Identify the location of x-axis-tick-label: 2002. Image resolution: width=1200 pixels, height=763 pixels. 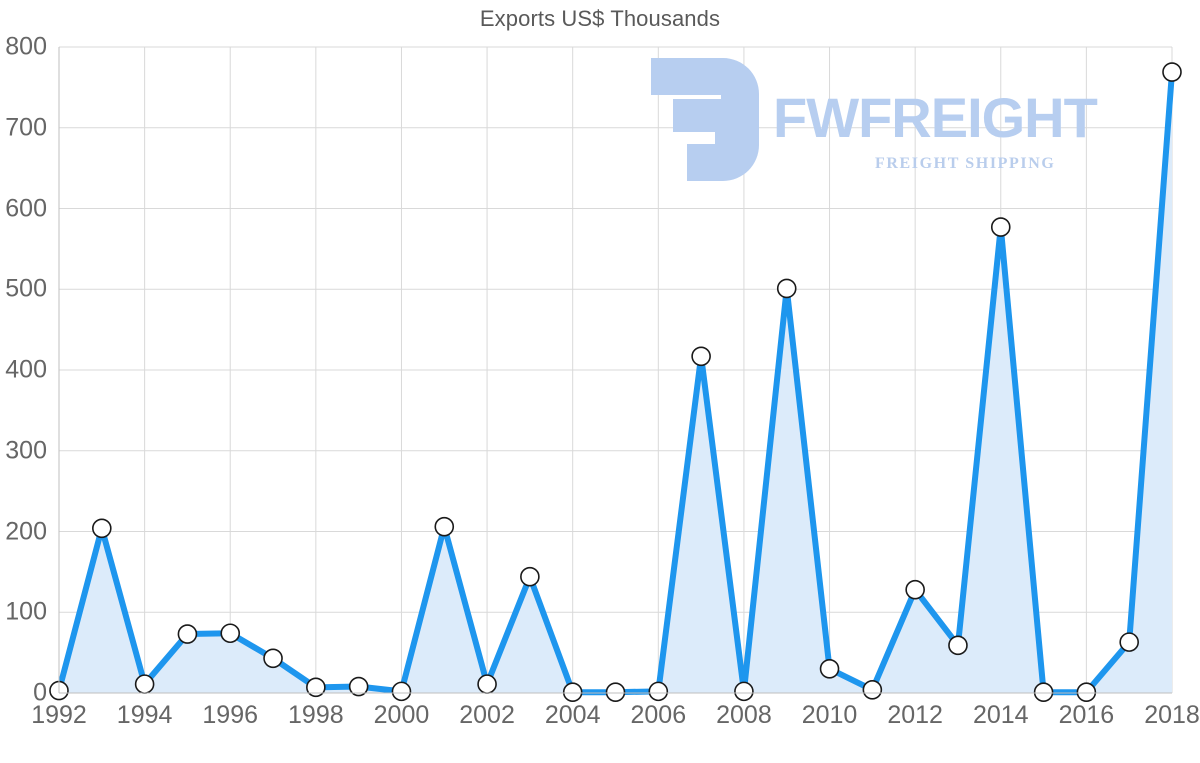
(487, 715).